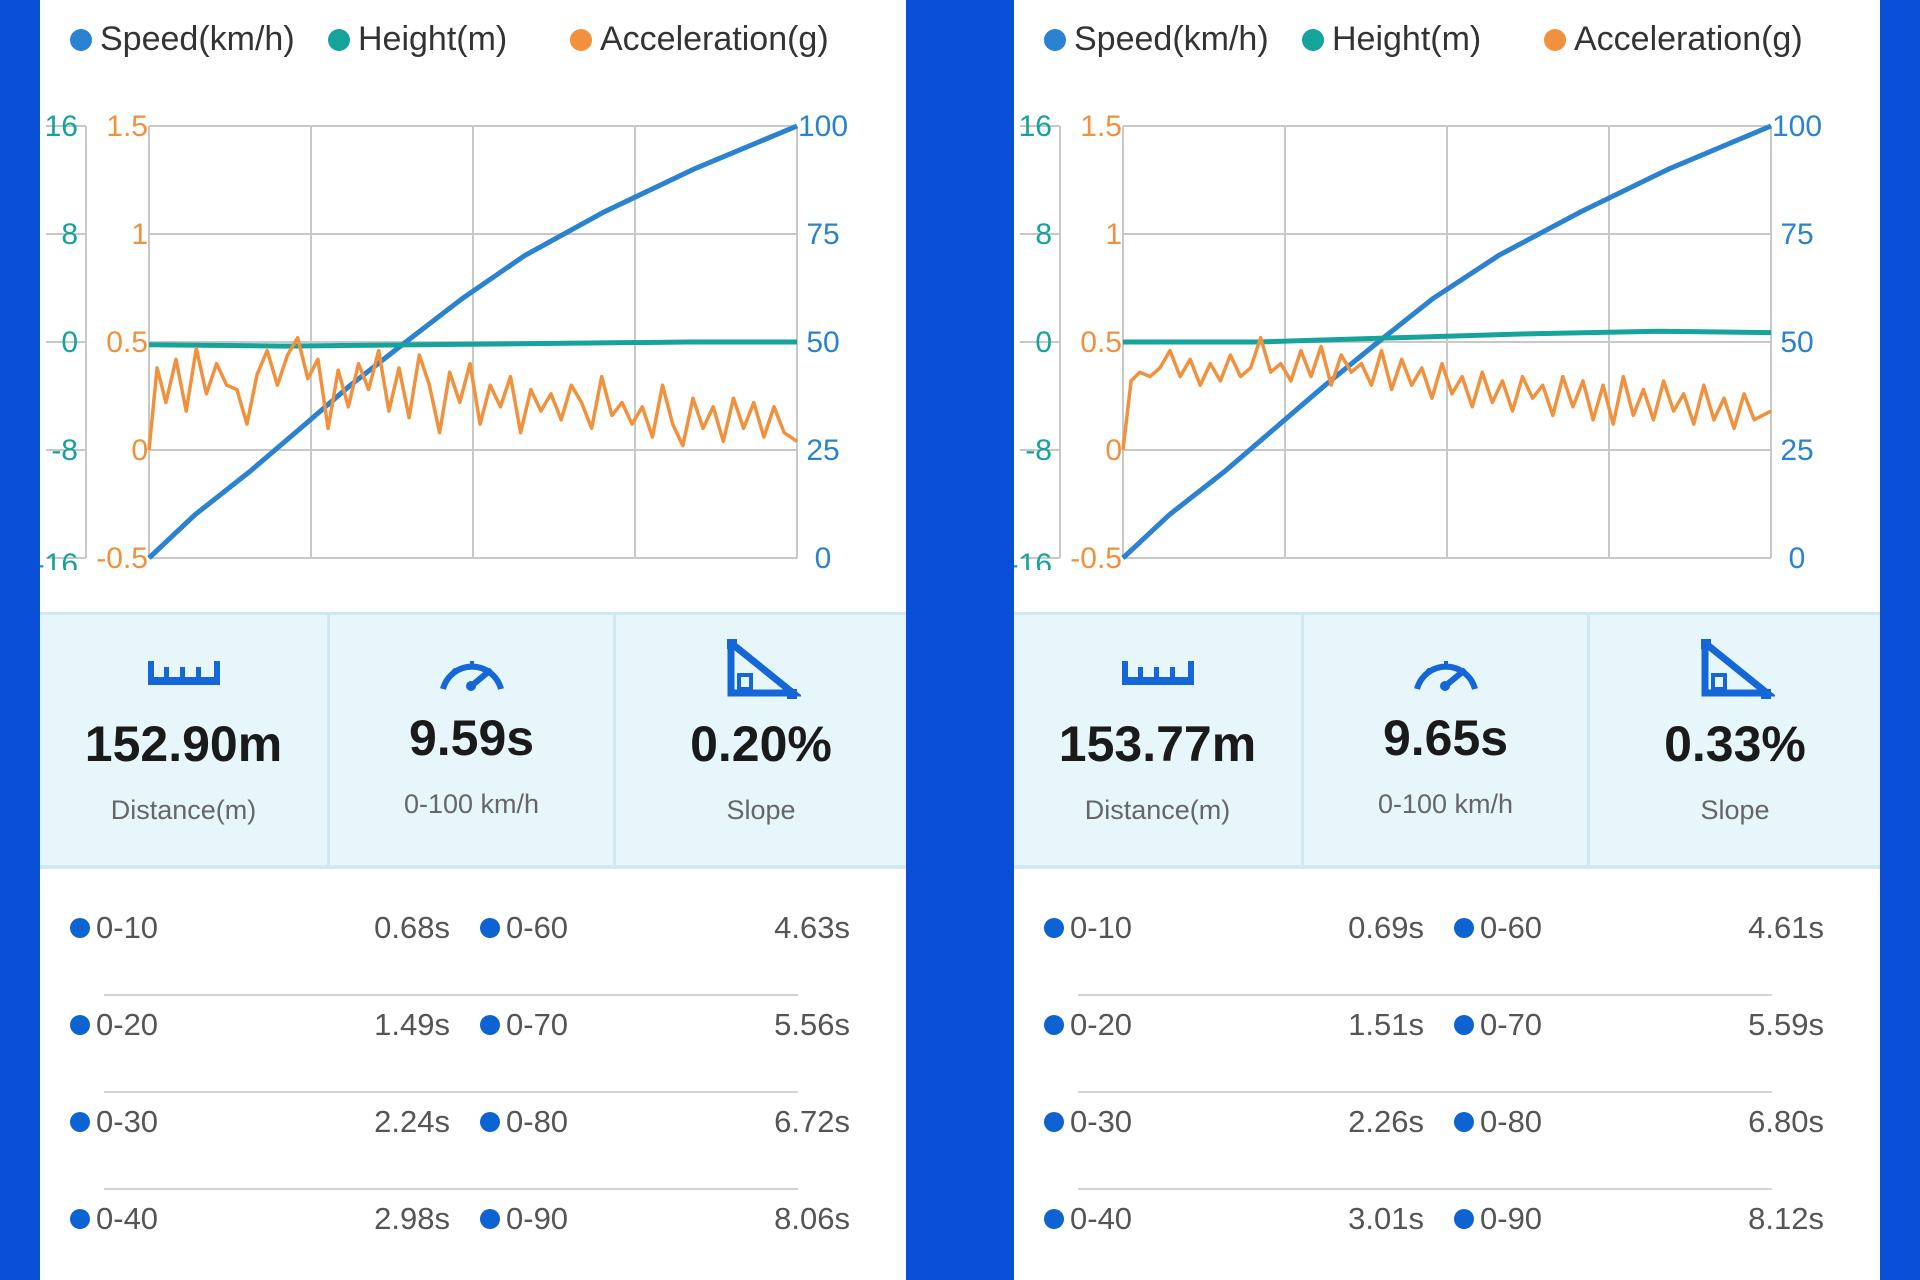  Describe the element at coordinates (1043, 234) in the screenshot. I see `height-axis-tick-label: 8` at that location.